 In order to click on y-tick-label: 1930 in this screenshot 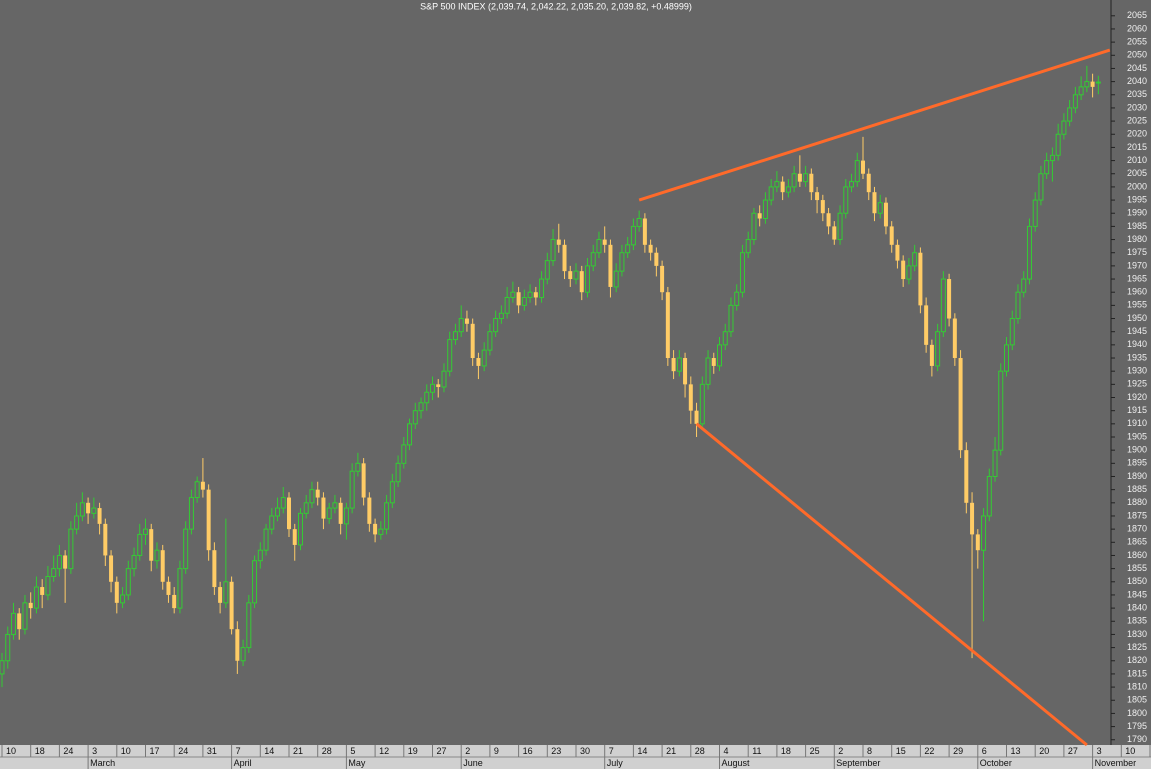, I will do `click(1137, 371)`.